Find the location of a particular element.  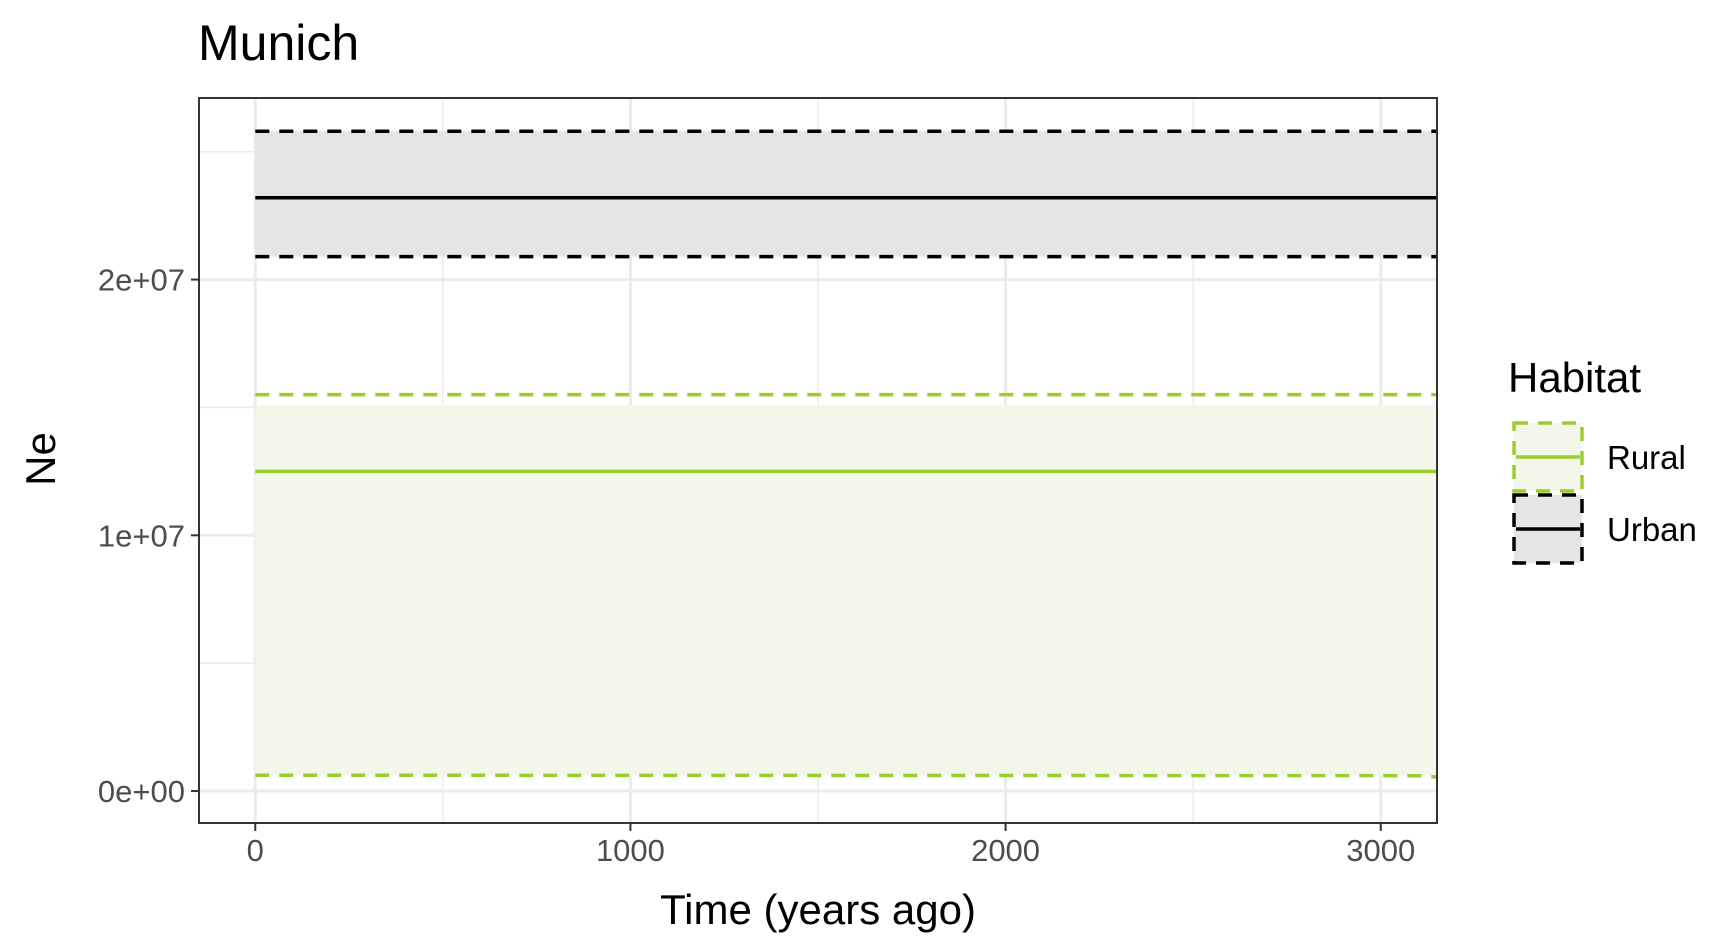

x-tick-label: 1000 is located at coordinates (630, 850).